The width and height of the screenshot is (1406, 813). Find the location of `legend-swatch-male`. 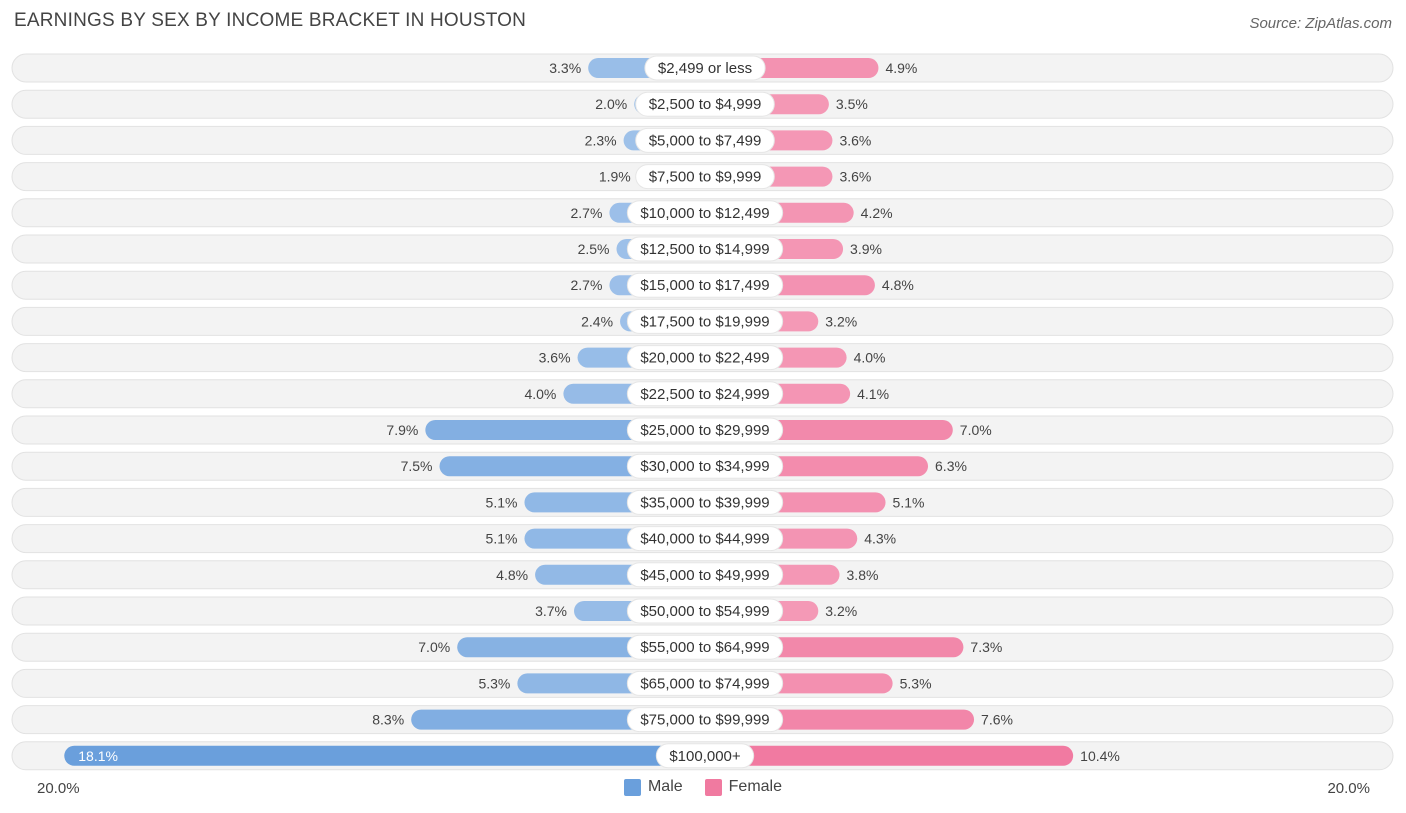

legend-swatch-male is located at coordinates (632, 787).